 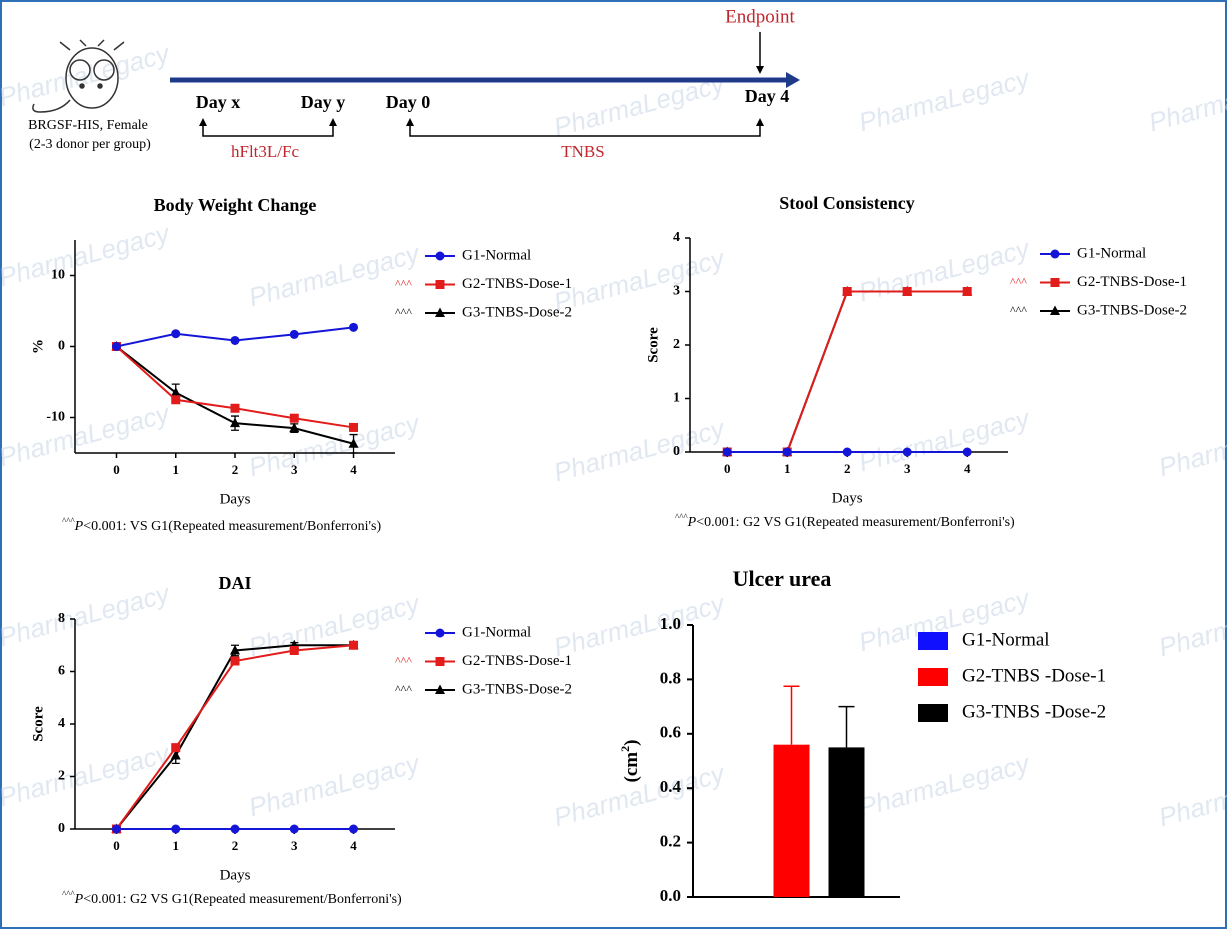 What do you see at coordinates (671, 786) in the screenshot?
I see `y-tick-label: 0.4` at bounding box center [671, 786].